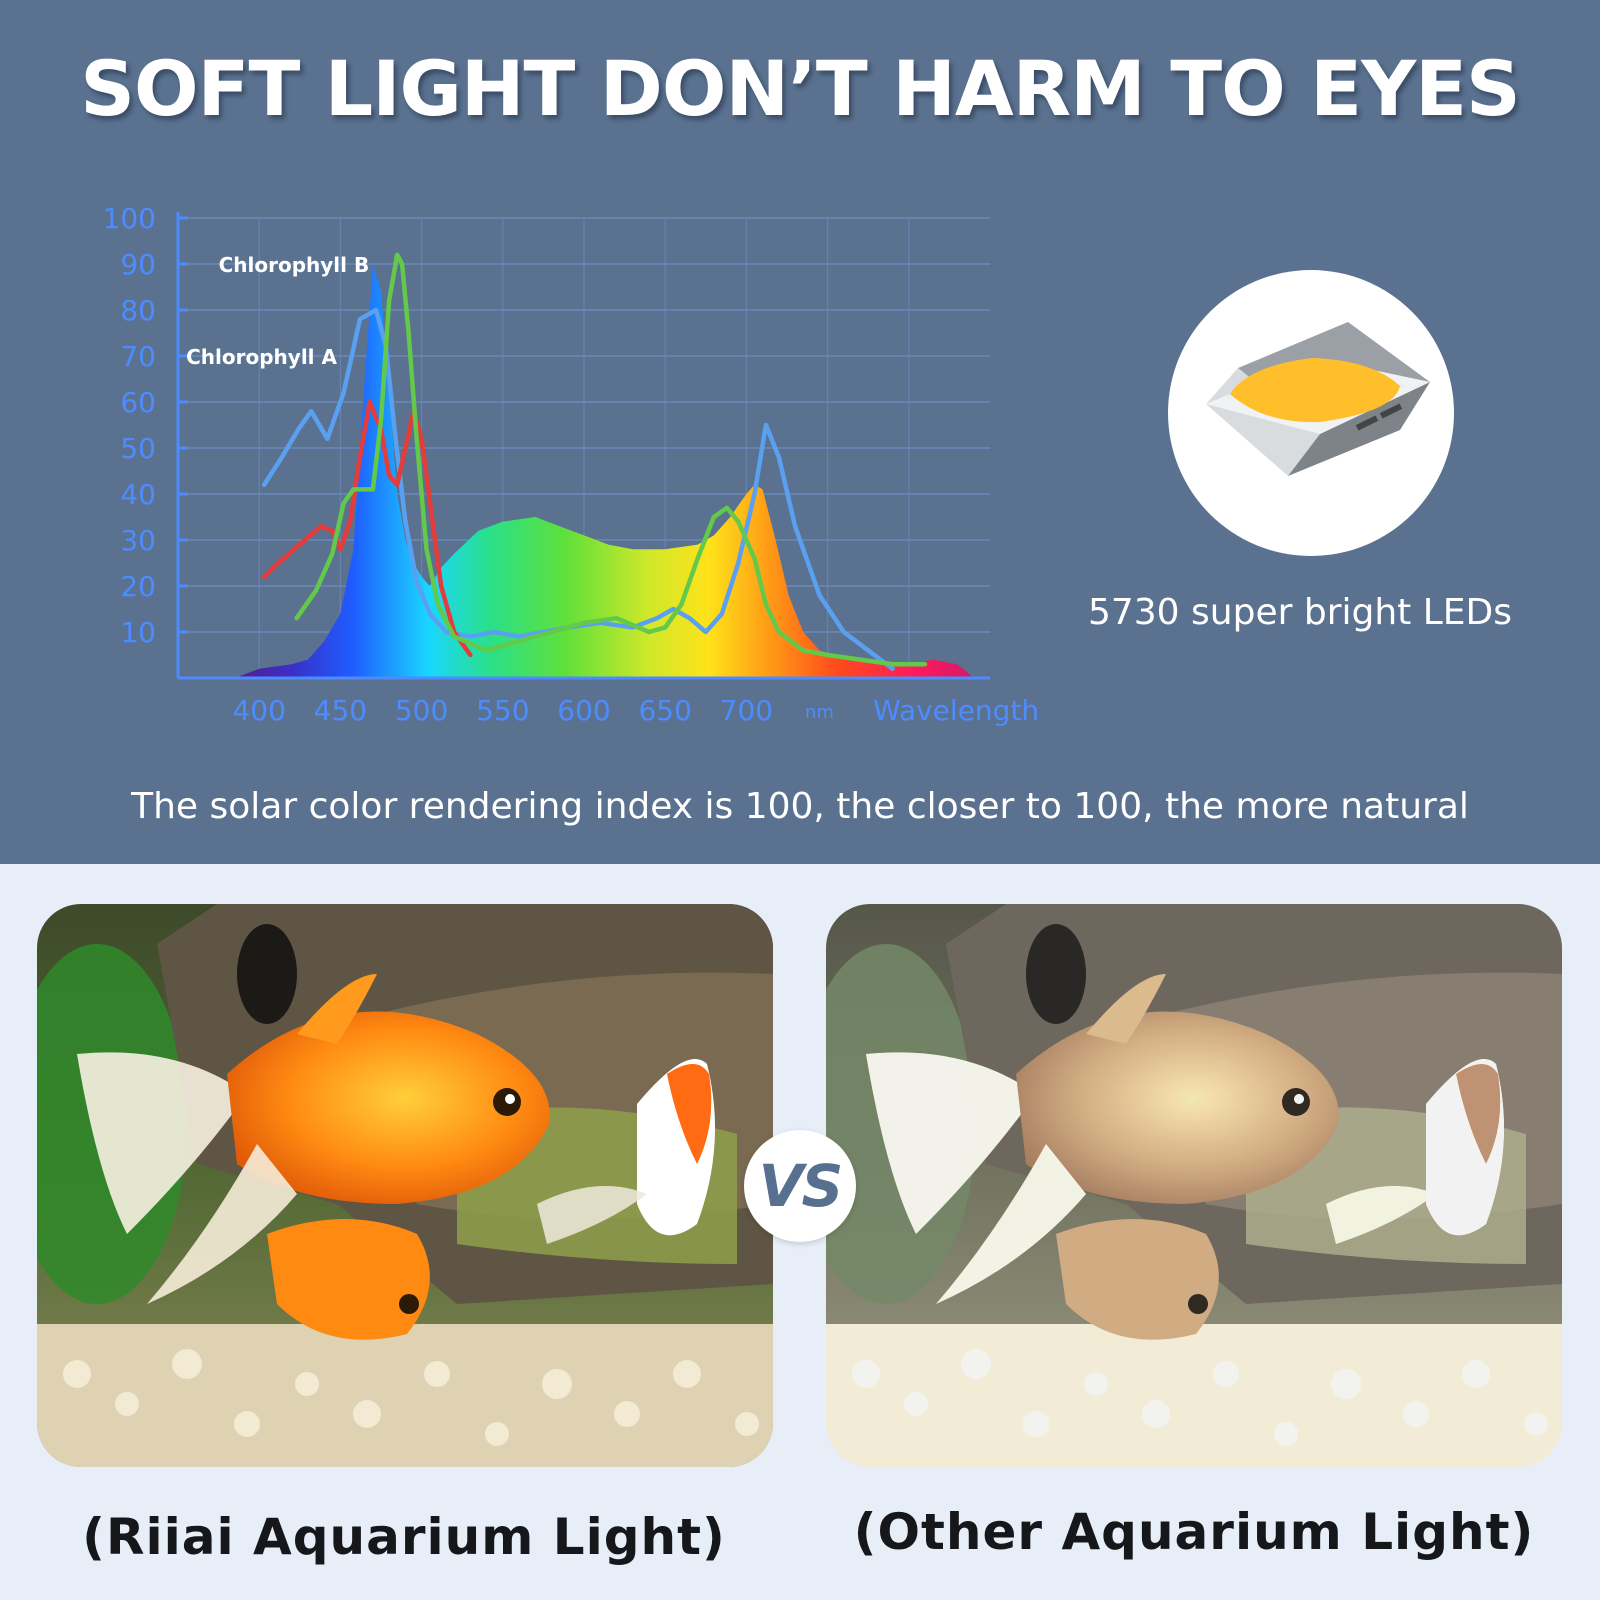 The height and width of the screenshot is (1600, 1600). Describe the element at coordinates (819, 712) in the screenshot. I see `x-unit-label: nm` at that location.